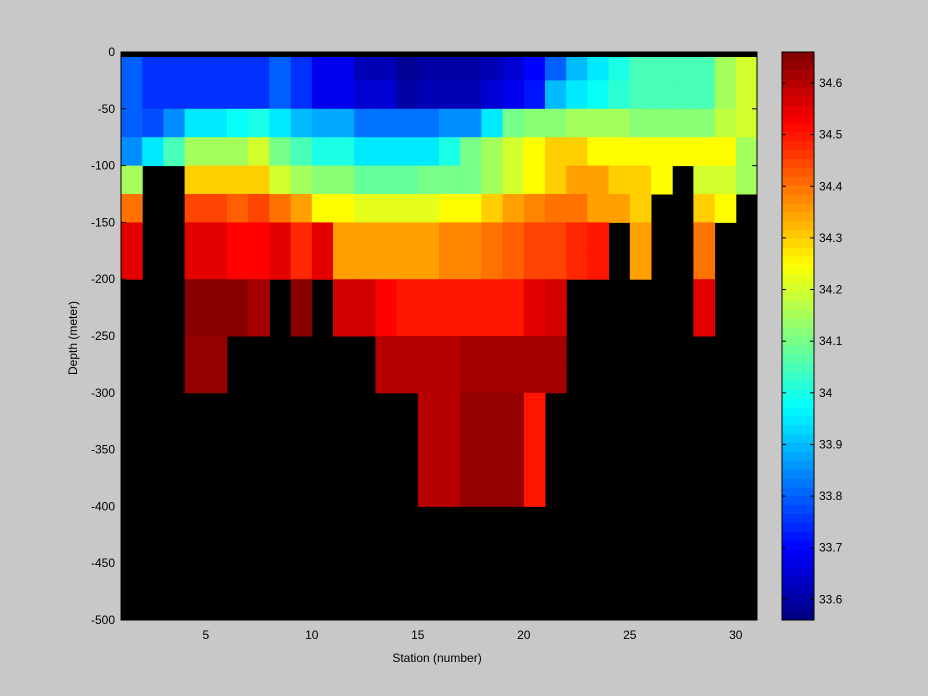 Image resolution: width=928 pixels, height=696 pixels. I want to click on colorbar-tick-label: 34.5, so click(831, 135).